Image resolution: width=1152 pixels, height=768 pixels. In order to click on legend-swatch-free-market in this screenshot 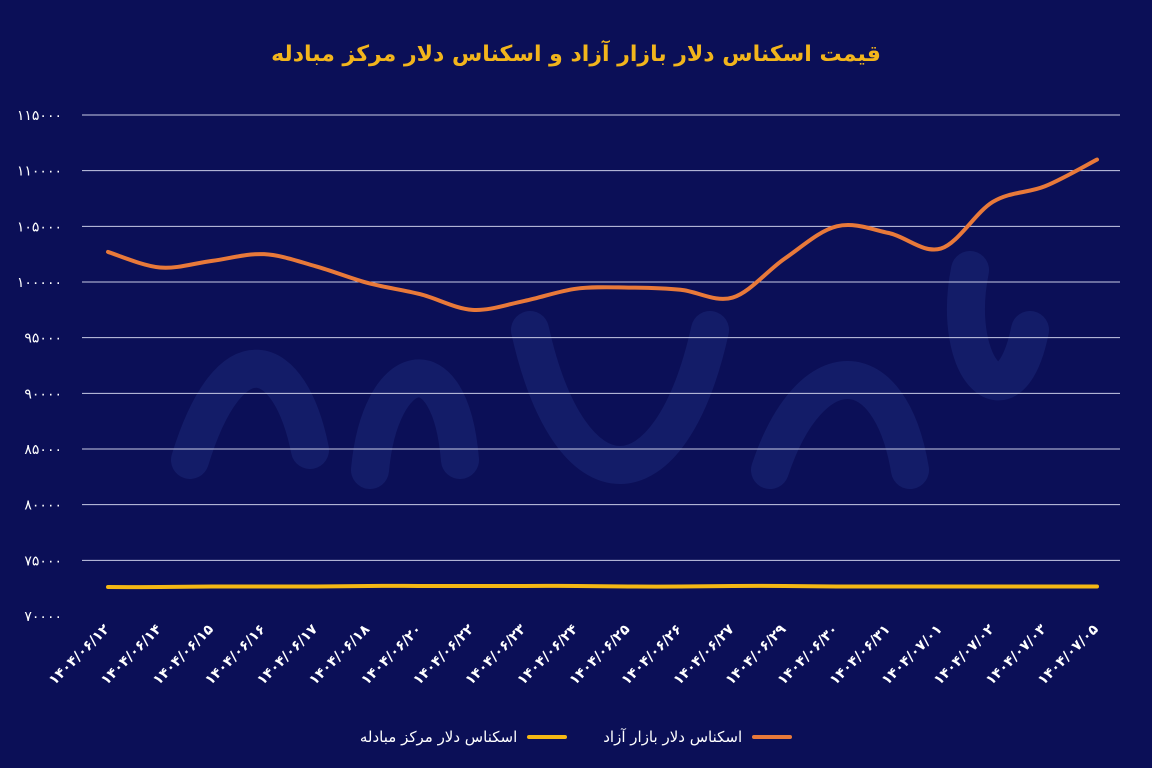, I will do `click(772, 737)`.